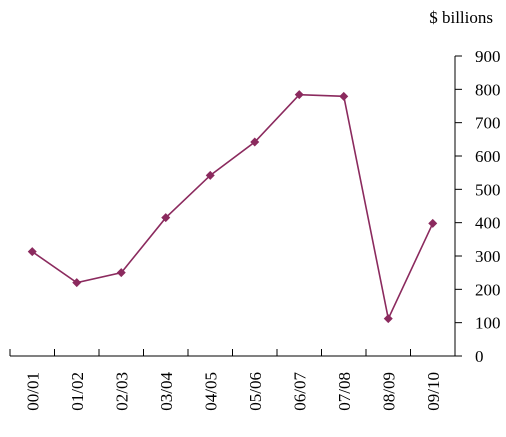 This screenshot has height=437, width=506. What do you see at coordinates (77, 391) in the screenshot?
I see `x-tick-label: 01/02` at bounding box center [77, 391].